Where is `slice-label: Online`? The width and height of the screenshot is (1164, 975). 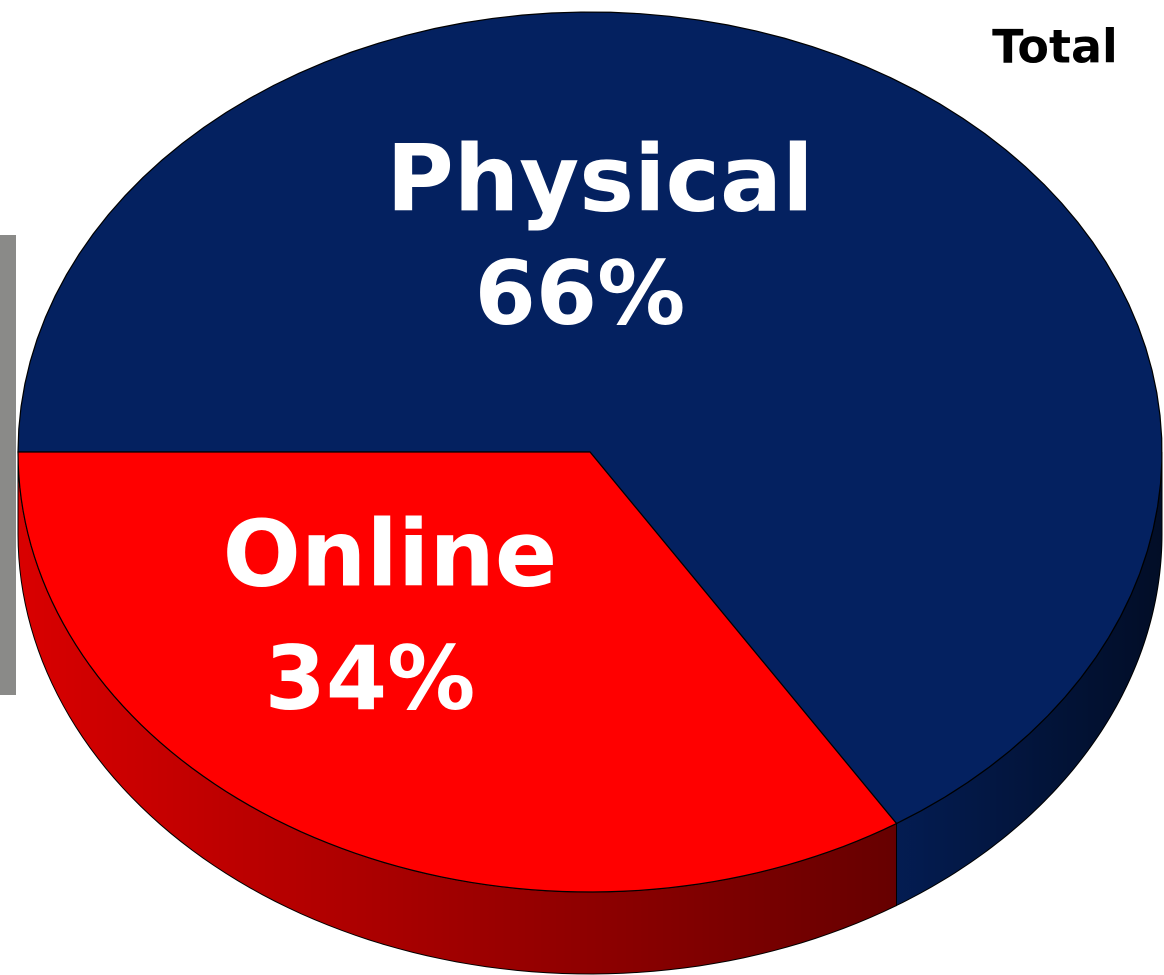
slice-label: Online is located at coordinates (390, 553).